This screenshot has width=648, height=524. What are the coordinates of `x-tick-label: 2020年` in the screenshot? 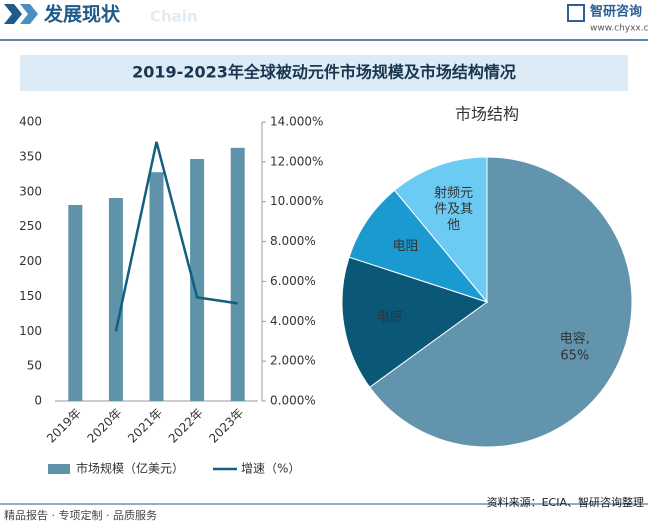 It's located at (105, 426).